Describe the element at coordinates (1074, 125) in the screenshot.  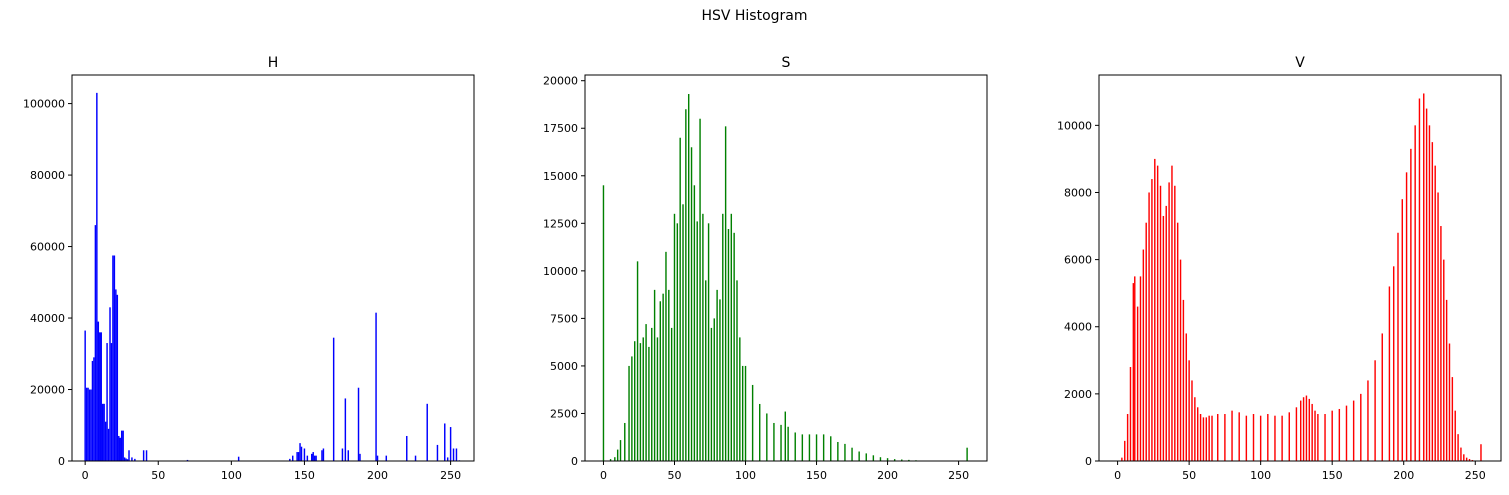
I see `y-tick-label: 10000` at that location.